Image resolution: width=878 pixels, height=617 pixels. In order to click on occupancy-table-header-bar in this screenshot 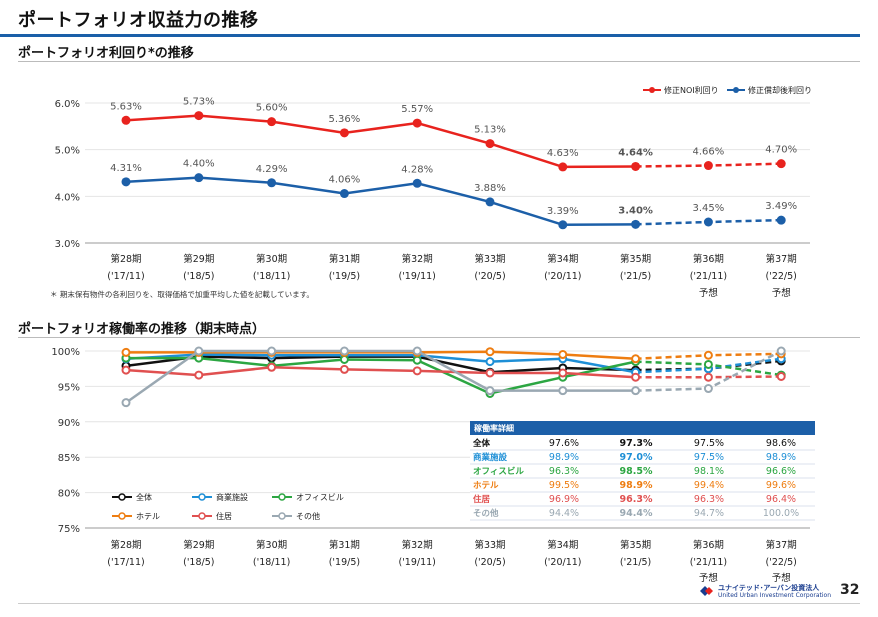, I will do `click(642, 428)`.